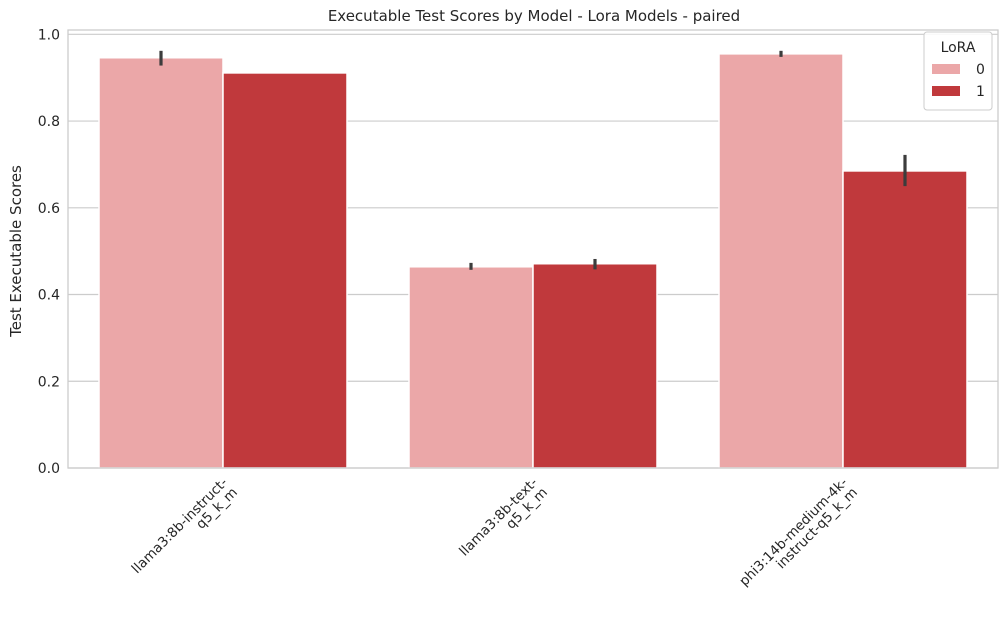 The height and width of the screenshot is (636, 1008). I want to click on y-tick-label: 0.8, so click(49, 122).